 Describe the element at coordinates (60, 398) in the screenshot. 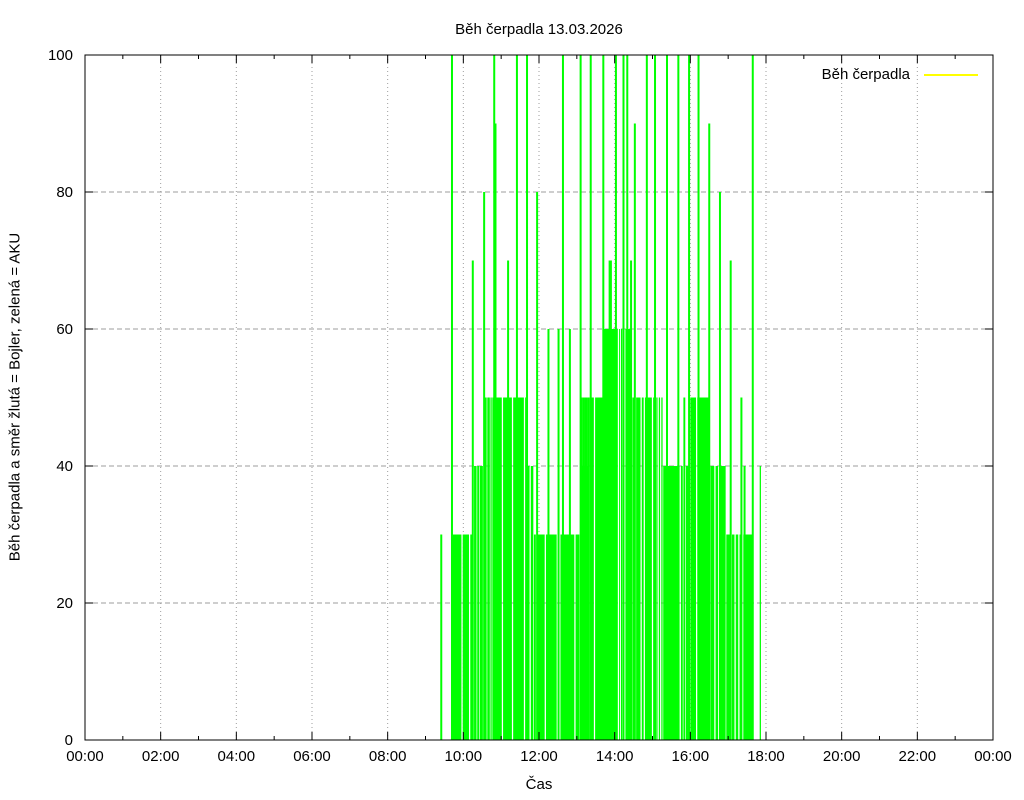

I see `y-tick-labels: 0 20 40 60 80 100` at that location.